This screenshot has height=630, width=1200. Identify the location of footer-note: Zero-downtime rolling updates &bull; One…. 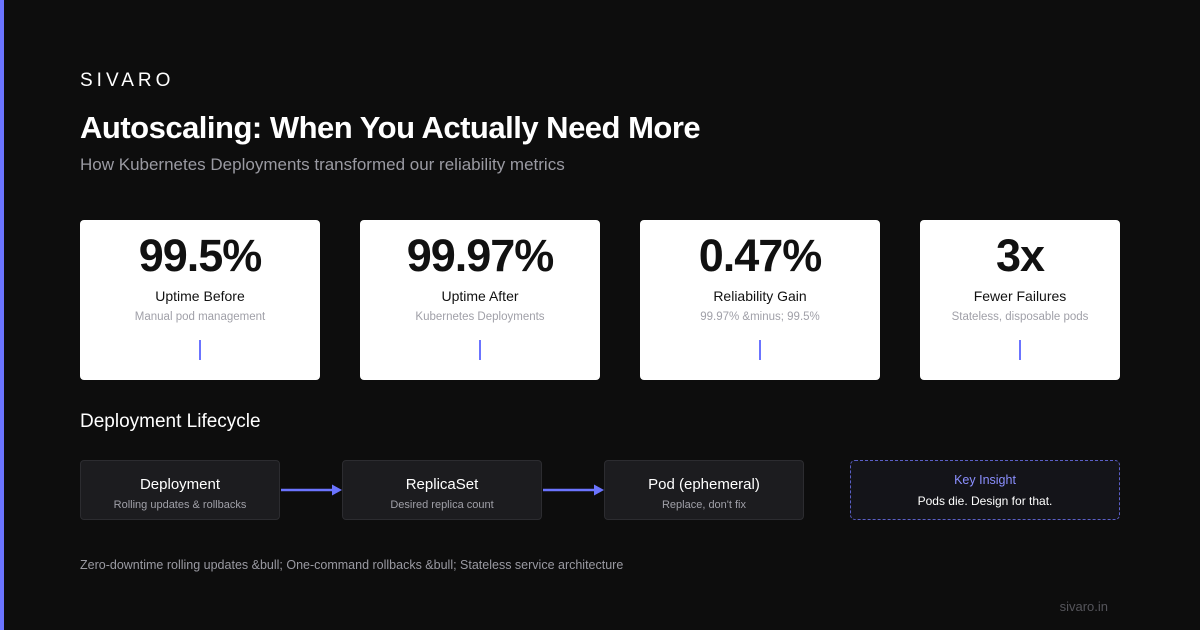
(352, 565).